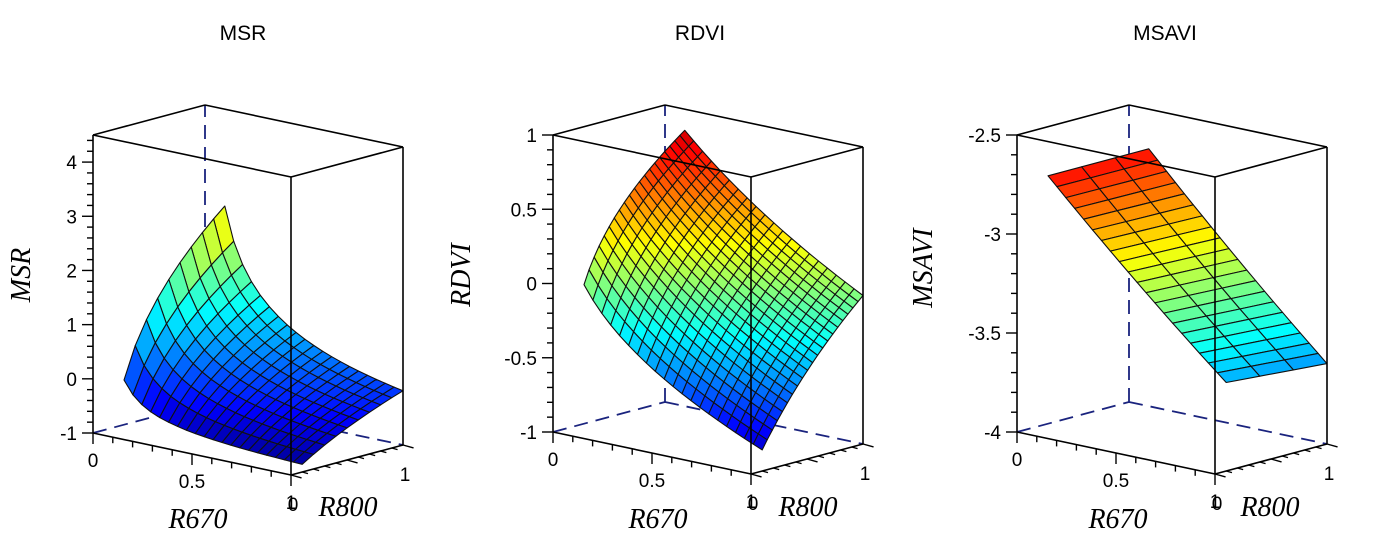  What do you see at coordinates (71, 217) in the screenshot?
I see `z-tick-label: 3` at bounding box center [71, 217].